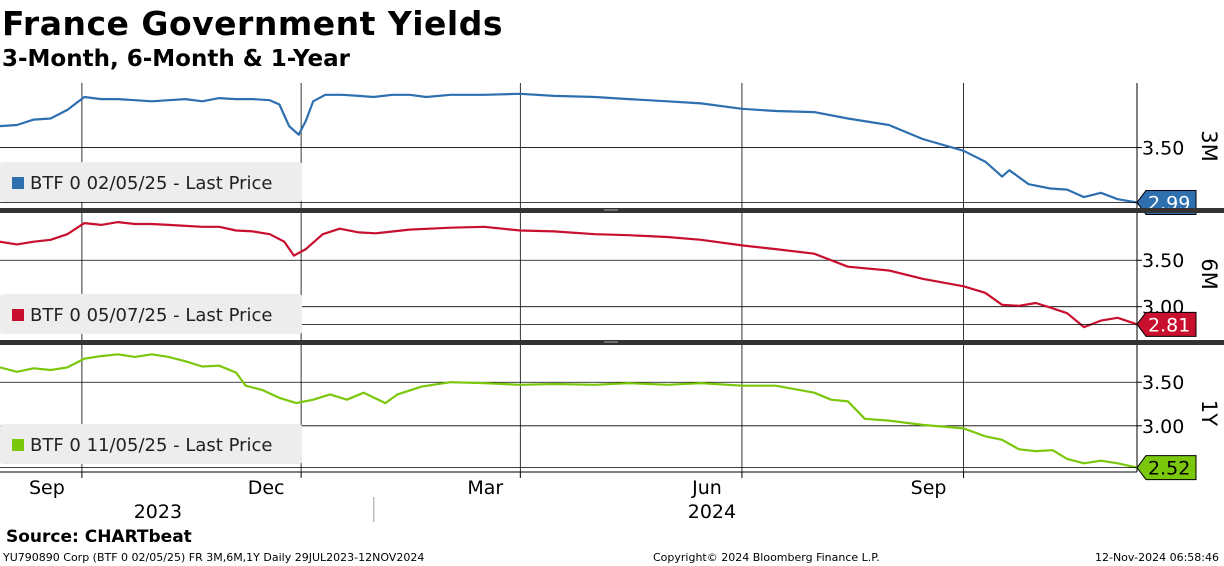  I want to click on chart-subtitle: 3-Month, 6-Month & 1-Year, so click(176, 59).